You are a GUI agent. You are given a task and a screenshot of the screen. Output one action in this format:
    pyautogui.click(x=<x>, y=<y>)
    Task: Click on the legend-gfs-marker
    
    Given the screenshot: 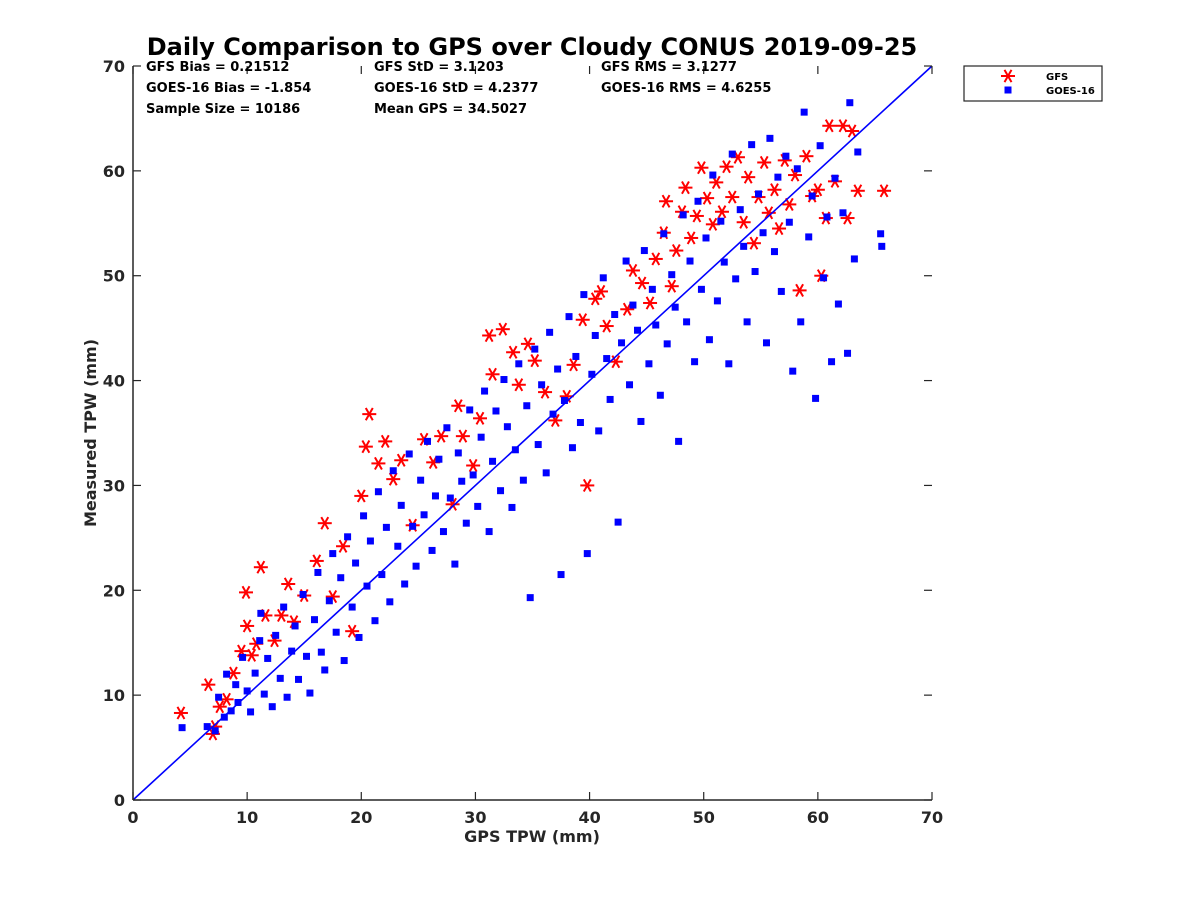 What is the action you would take?
    pyautogui.click(x=1008, y=76)
    